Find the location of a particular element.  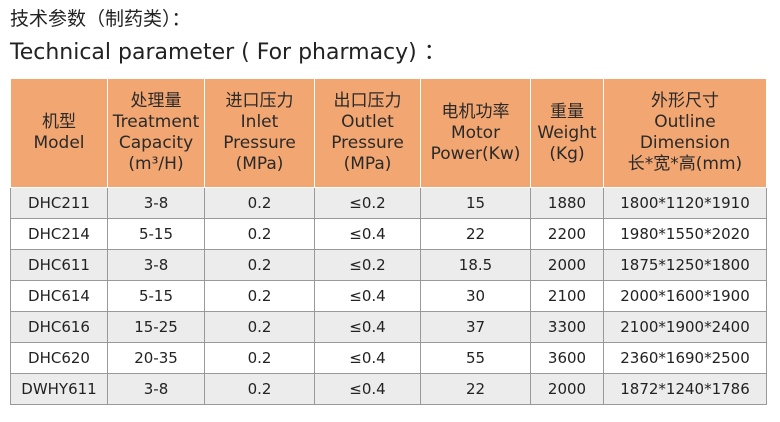

column-header: 外形尺寸 Outline Dimension 长*宽*高(mm) is located at coordinates (685, 133).